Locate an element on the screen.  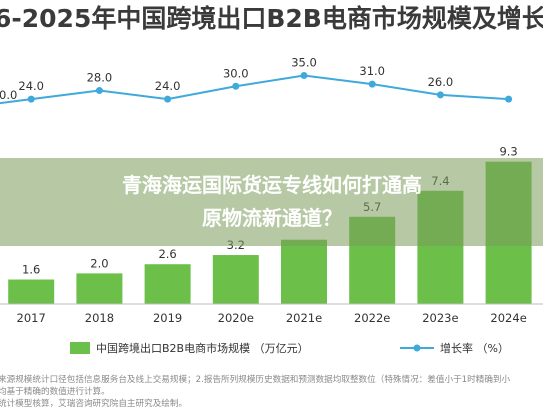
growth-value-label-2017: 24.0 is located at coordinates (31, 86).